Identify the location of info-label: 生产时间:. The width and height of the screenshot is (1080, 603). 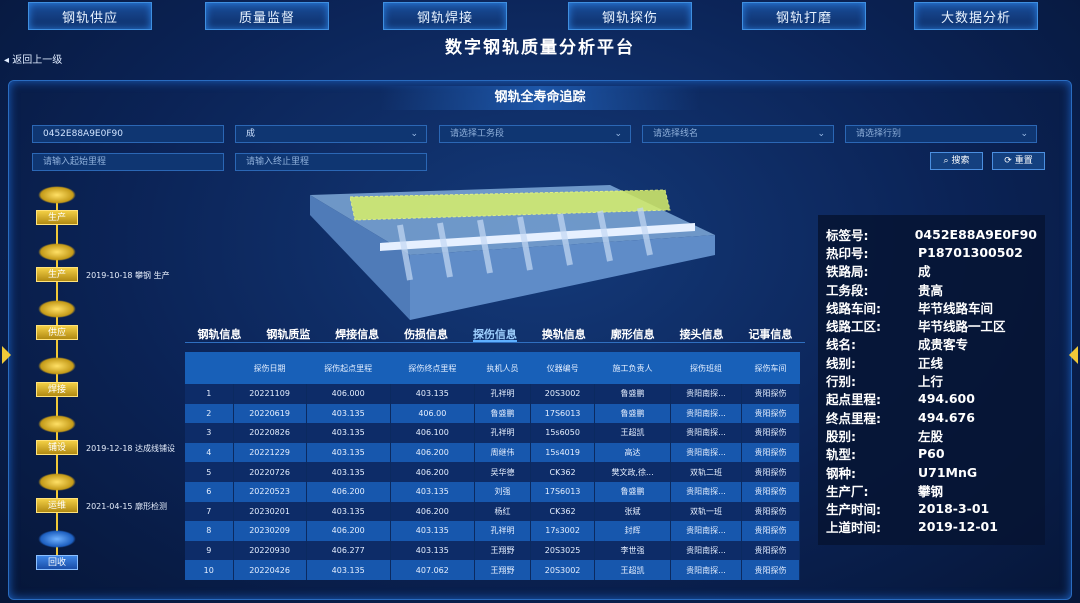
(853, 510).